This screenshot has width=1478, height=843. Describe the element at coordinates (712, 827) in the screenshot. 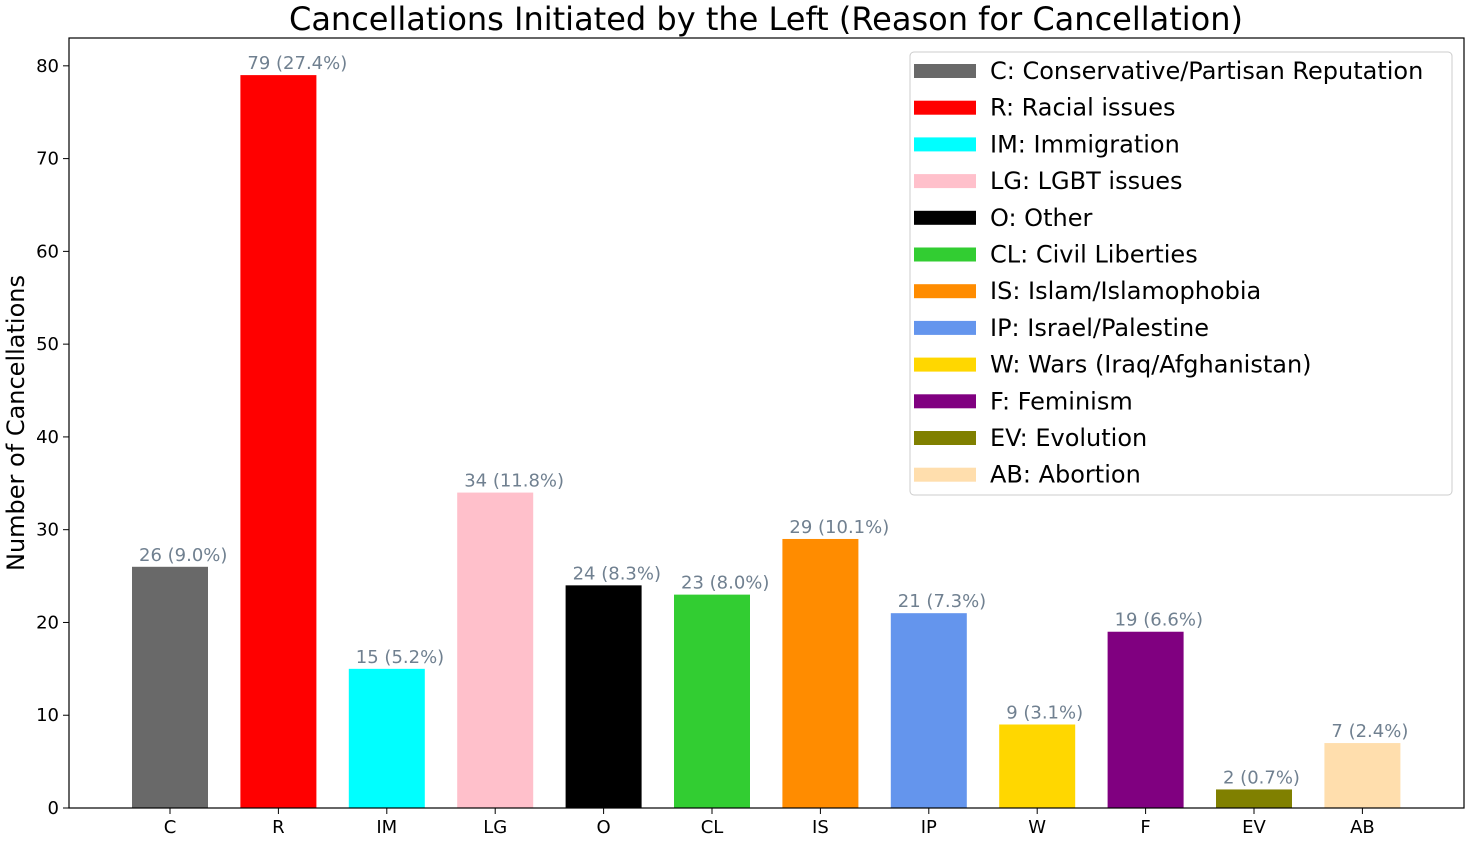

I see `x-tick-label-cl: CL` at that location.